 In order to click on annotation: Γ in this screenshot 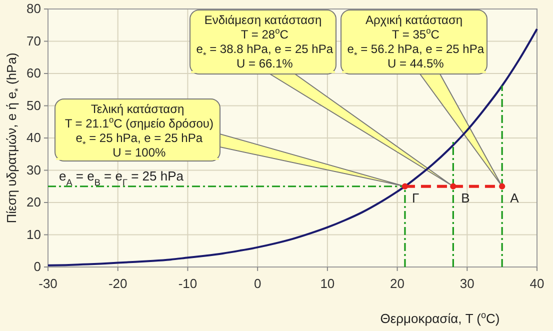, I will do `click(416, 198)`.